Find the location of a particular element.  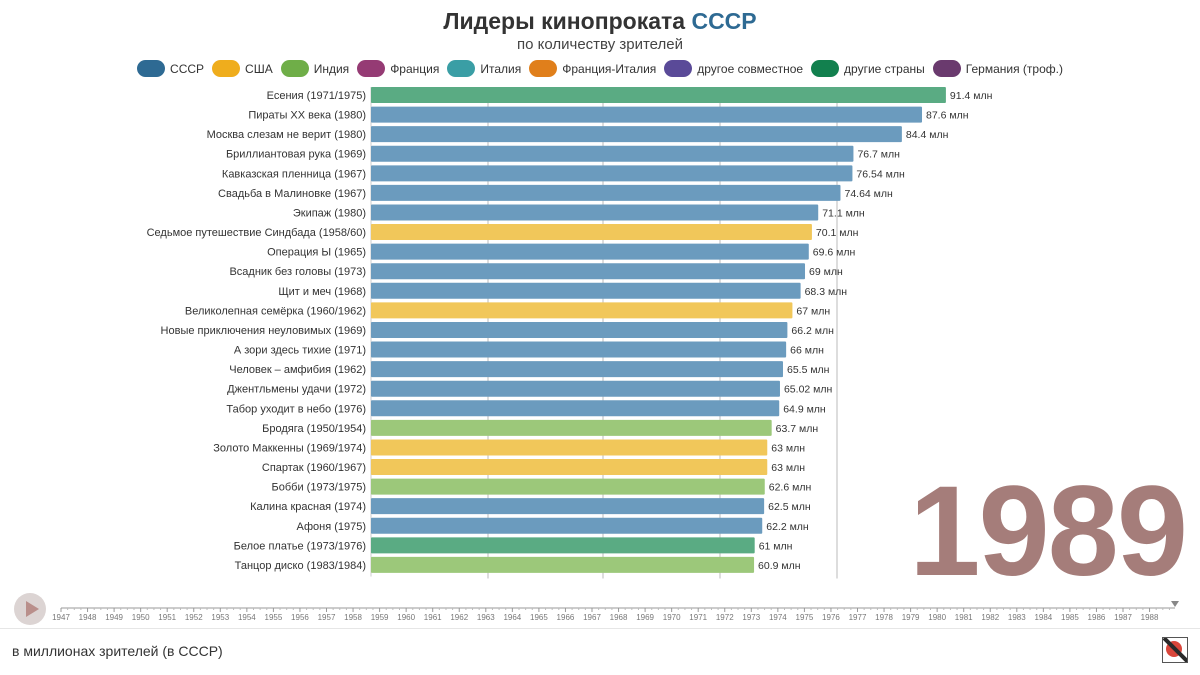

category-label: Кавказская пленница (1967) is located at coordinates (294, 174).